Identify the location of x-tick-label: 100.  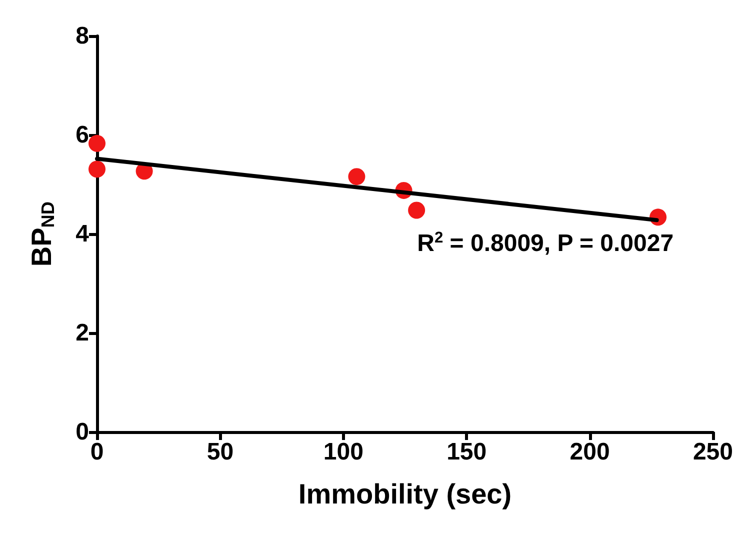
(343, 452).